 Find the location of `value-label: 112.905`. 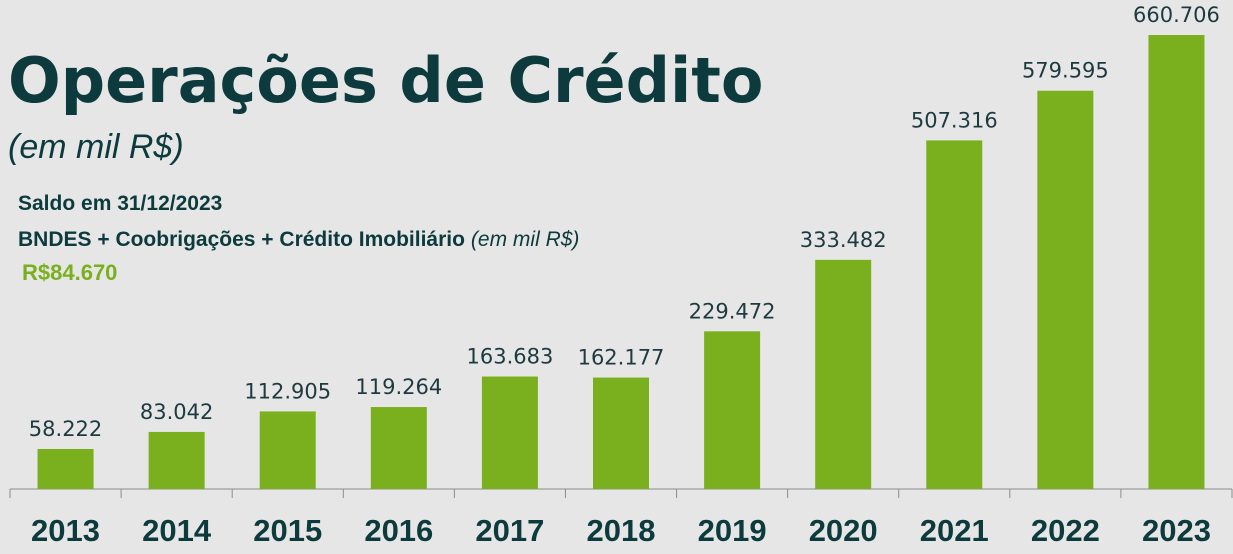

value-label: 112.905 is located at coordinates (287, 391).